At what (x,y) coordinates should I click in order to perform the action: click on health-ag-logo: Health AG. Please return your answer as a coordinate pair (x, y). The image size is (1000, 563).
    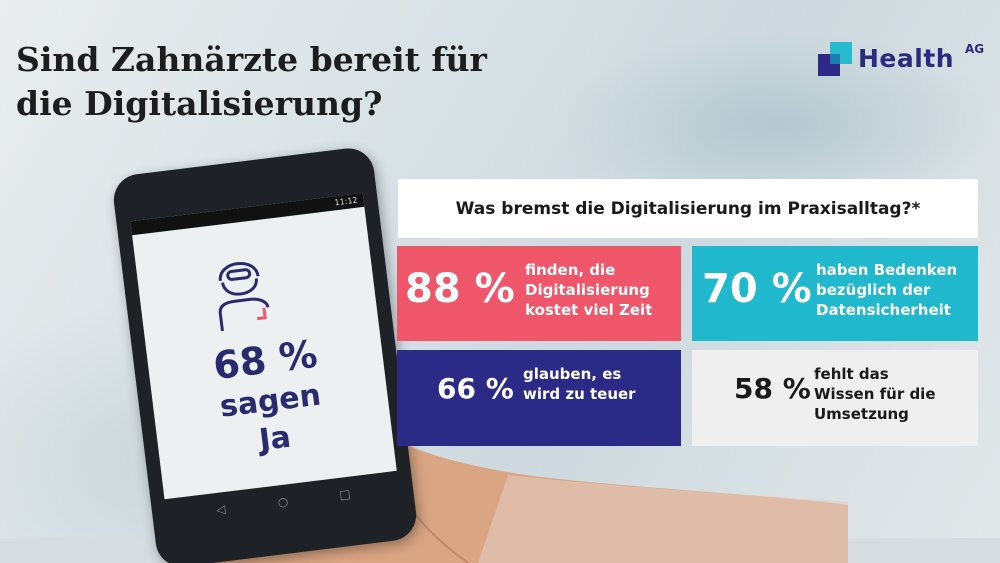
    Looking at the image, I should click on (905, 60).